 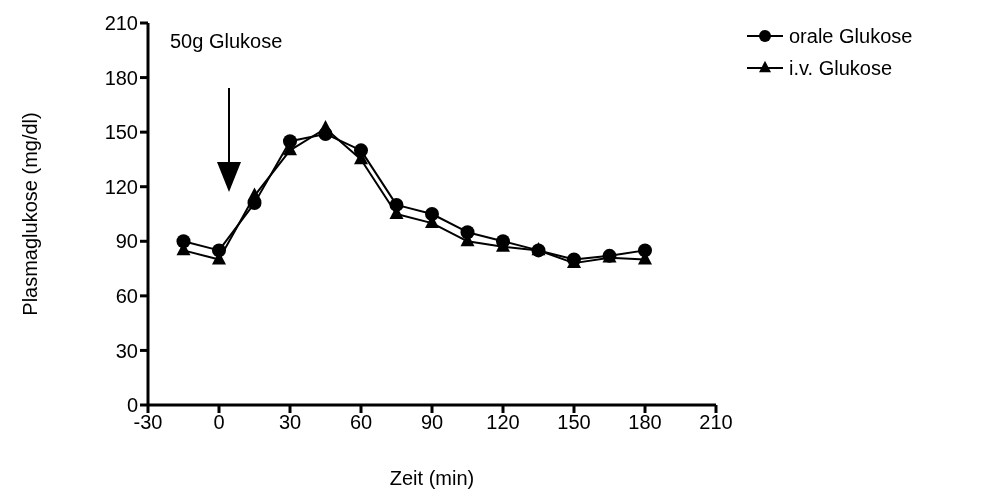 I want to click on x-tick-label: 120, so click(x=503, y=422).